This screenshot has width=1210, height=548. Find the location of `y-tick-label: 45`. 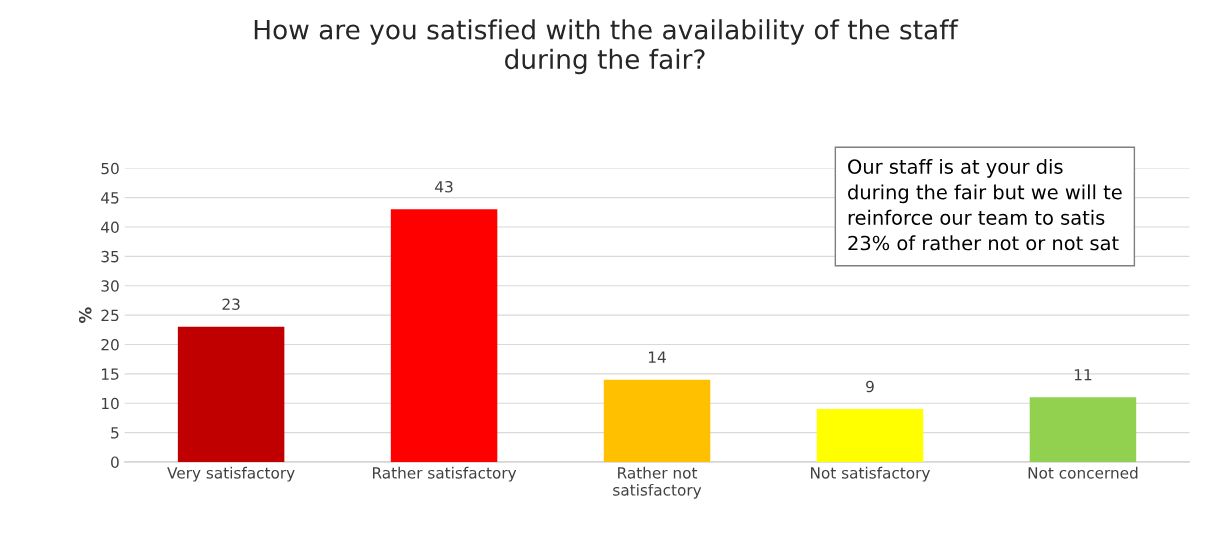

y-tick-label: 45 is located at coordinates (110, 198).